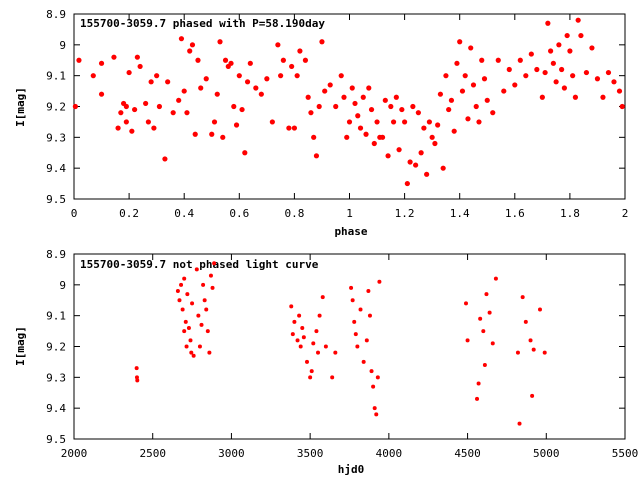 This screenshot has width=640, height=484. I want to click on phased-xtick-label: 1.4, so click(460, 213).